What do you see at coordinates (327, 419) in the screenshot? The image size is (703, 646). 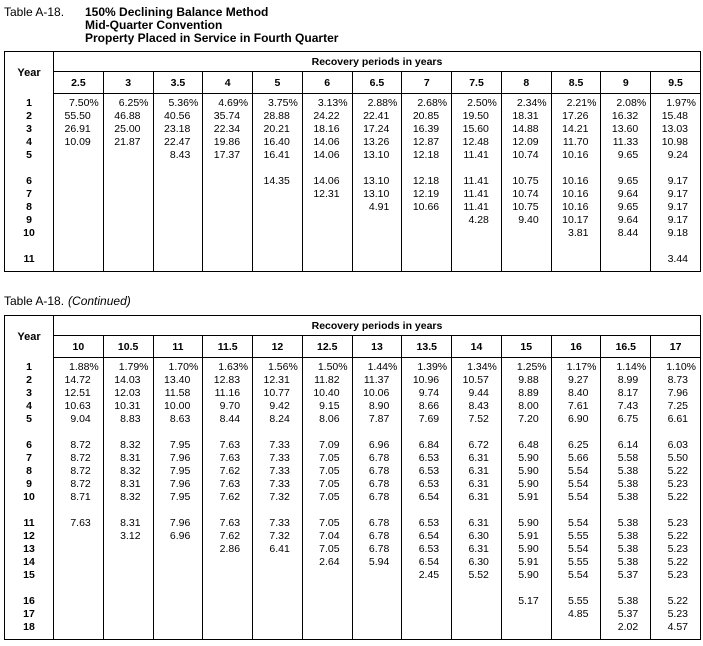 I see `value-cell: 8.06` at bounding box center [327, 419].